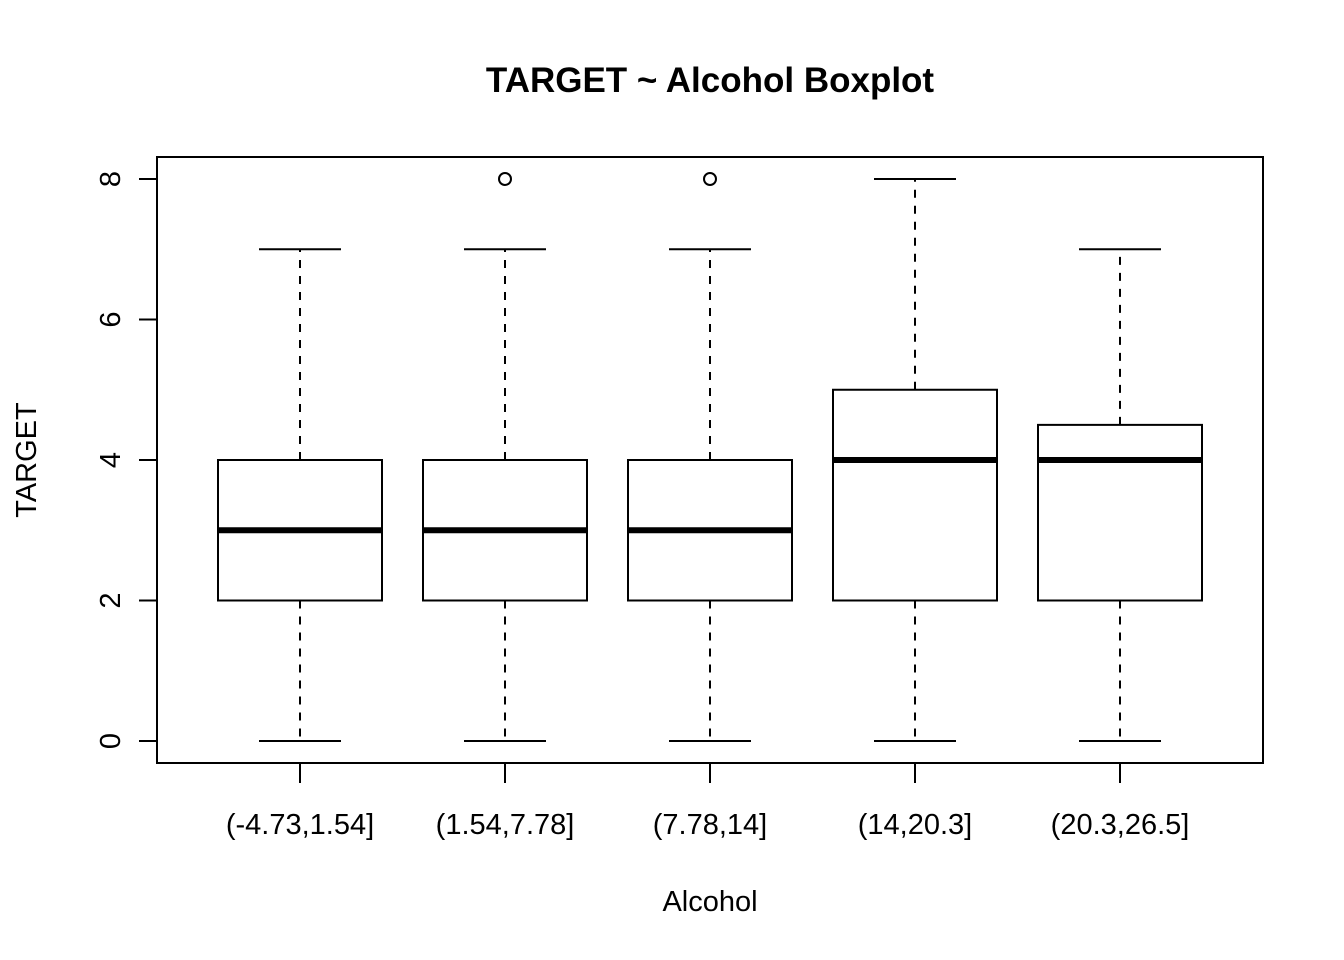 This screenshot has height=960, width=1344. Describe the element at coordinates (300, 825) in the screenshot. I see `x-tick-label: (-4.73,1.54]` at that location.